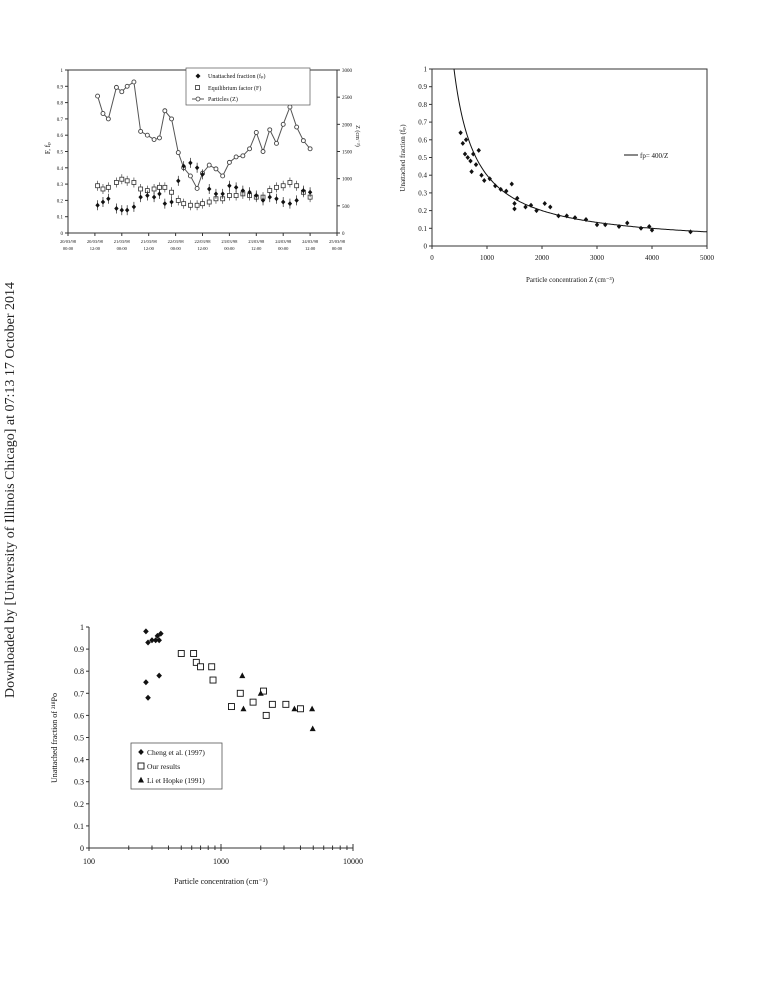 This screenshot has height=986, width=760. What do you see at coordinates (60, 218) in the screenshot?
I see `chart1-ytick-left-label: 0.1` at bounding box center [60, 218].